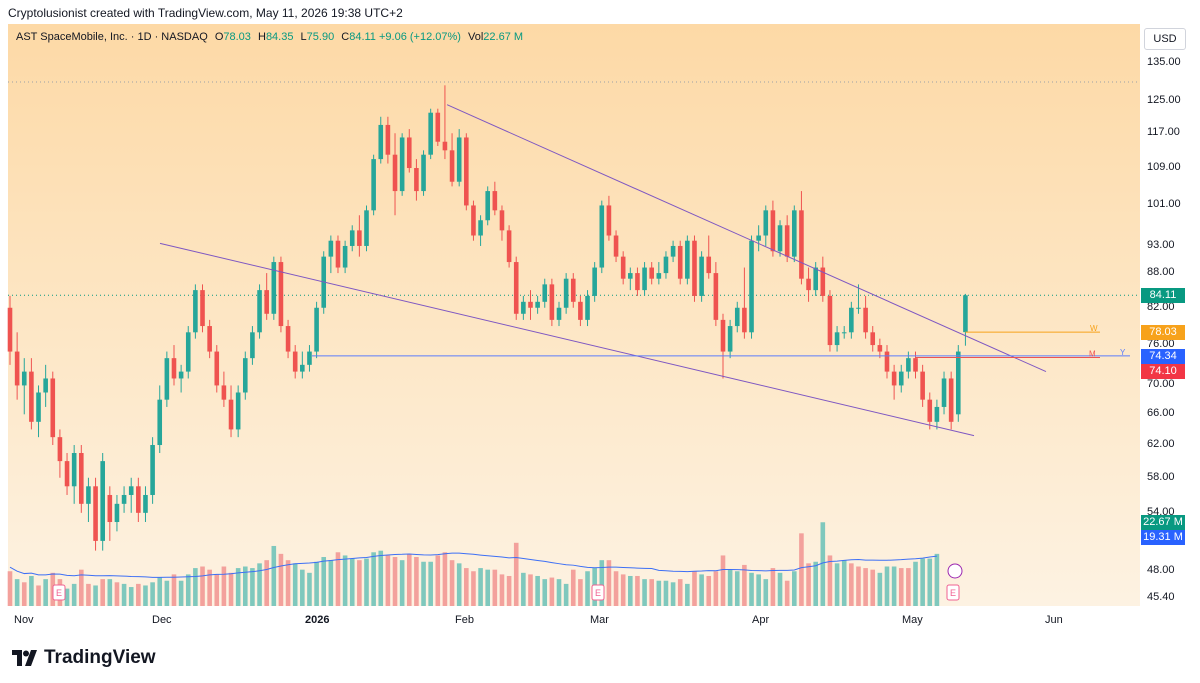  I want to click on event-icon, so click(955, 571).